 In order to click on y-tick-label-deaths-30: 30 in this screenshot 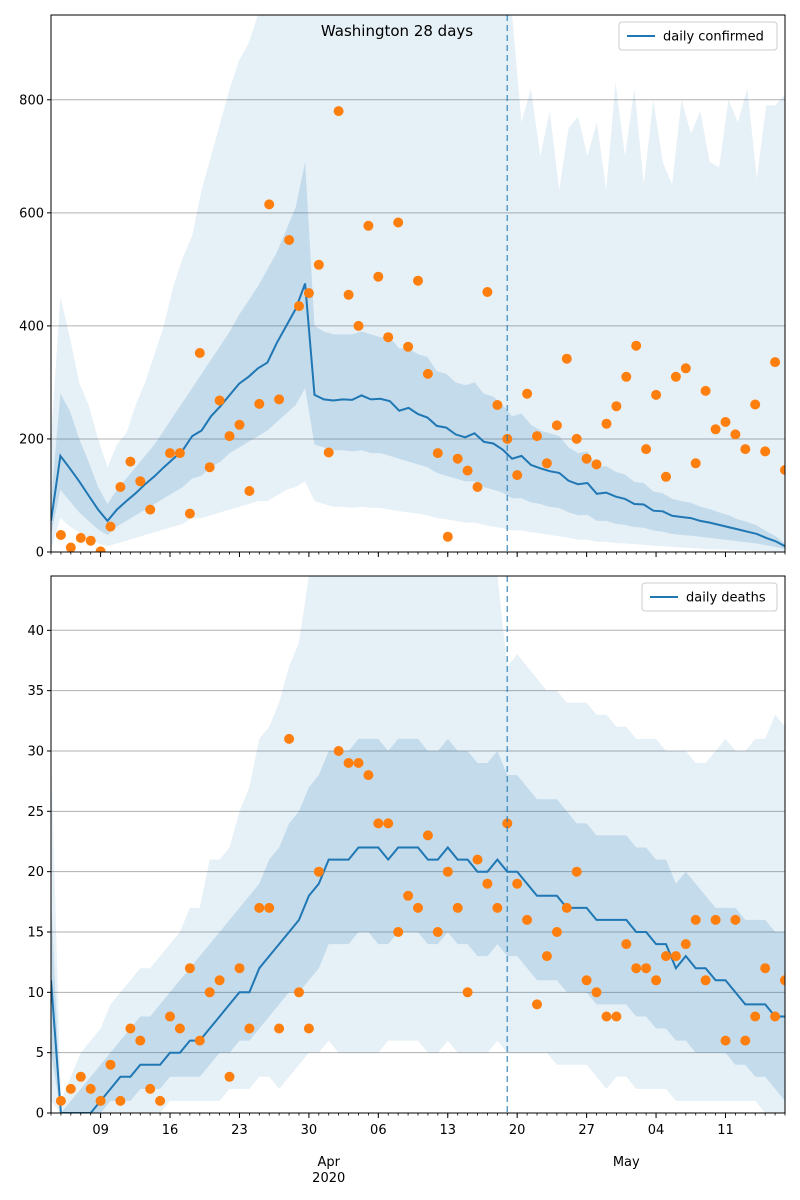, I will do `click(35, 751)`.